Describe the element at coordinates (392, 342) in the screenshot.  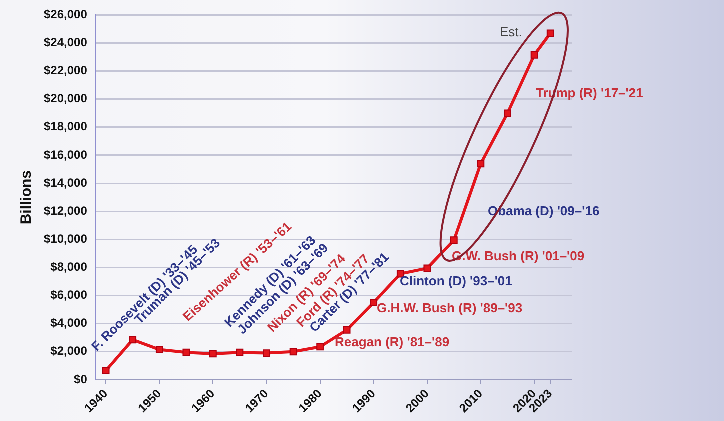
I see `annotation: Reagan (R) '81–'89` at that location.